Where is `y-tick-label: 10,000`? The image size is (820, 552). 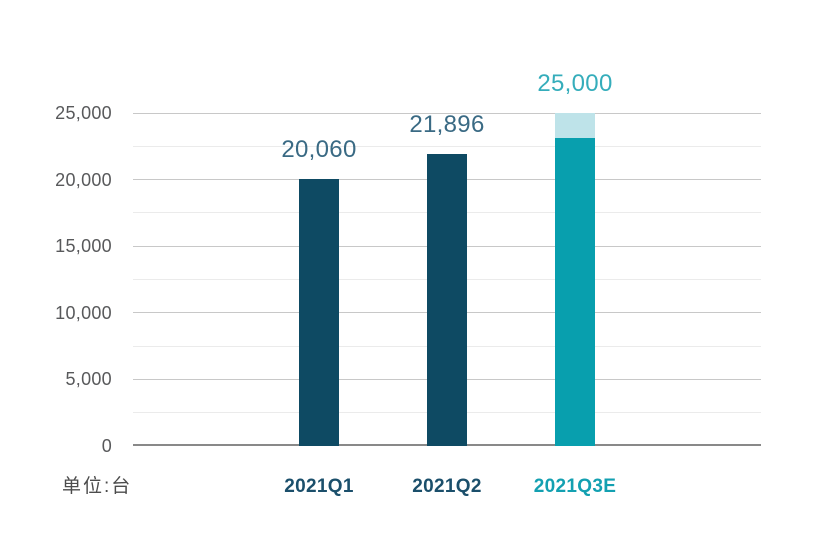
y-tick-label: 10,000 is located at coordinates (83, 312).